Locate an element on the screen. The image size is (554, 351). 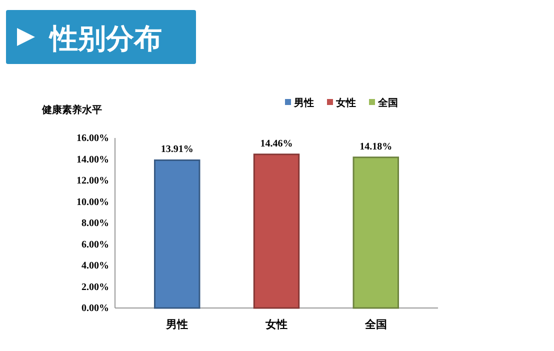
y-tick-label: 4.00% is located at coordinates (95, 266).